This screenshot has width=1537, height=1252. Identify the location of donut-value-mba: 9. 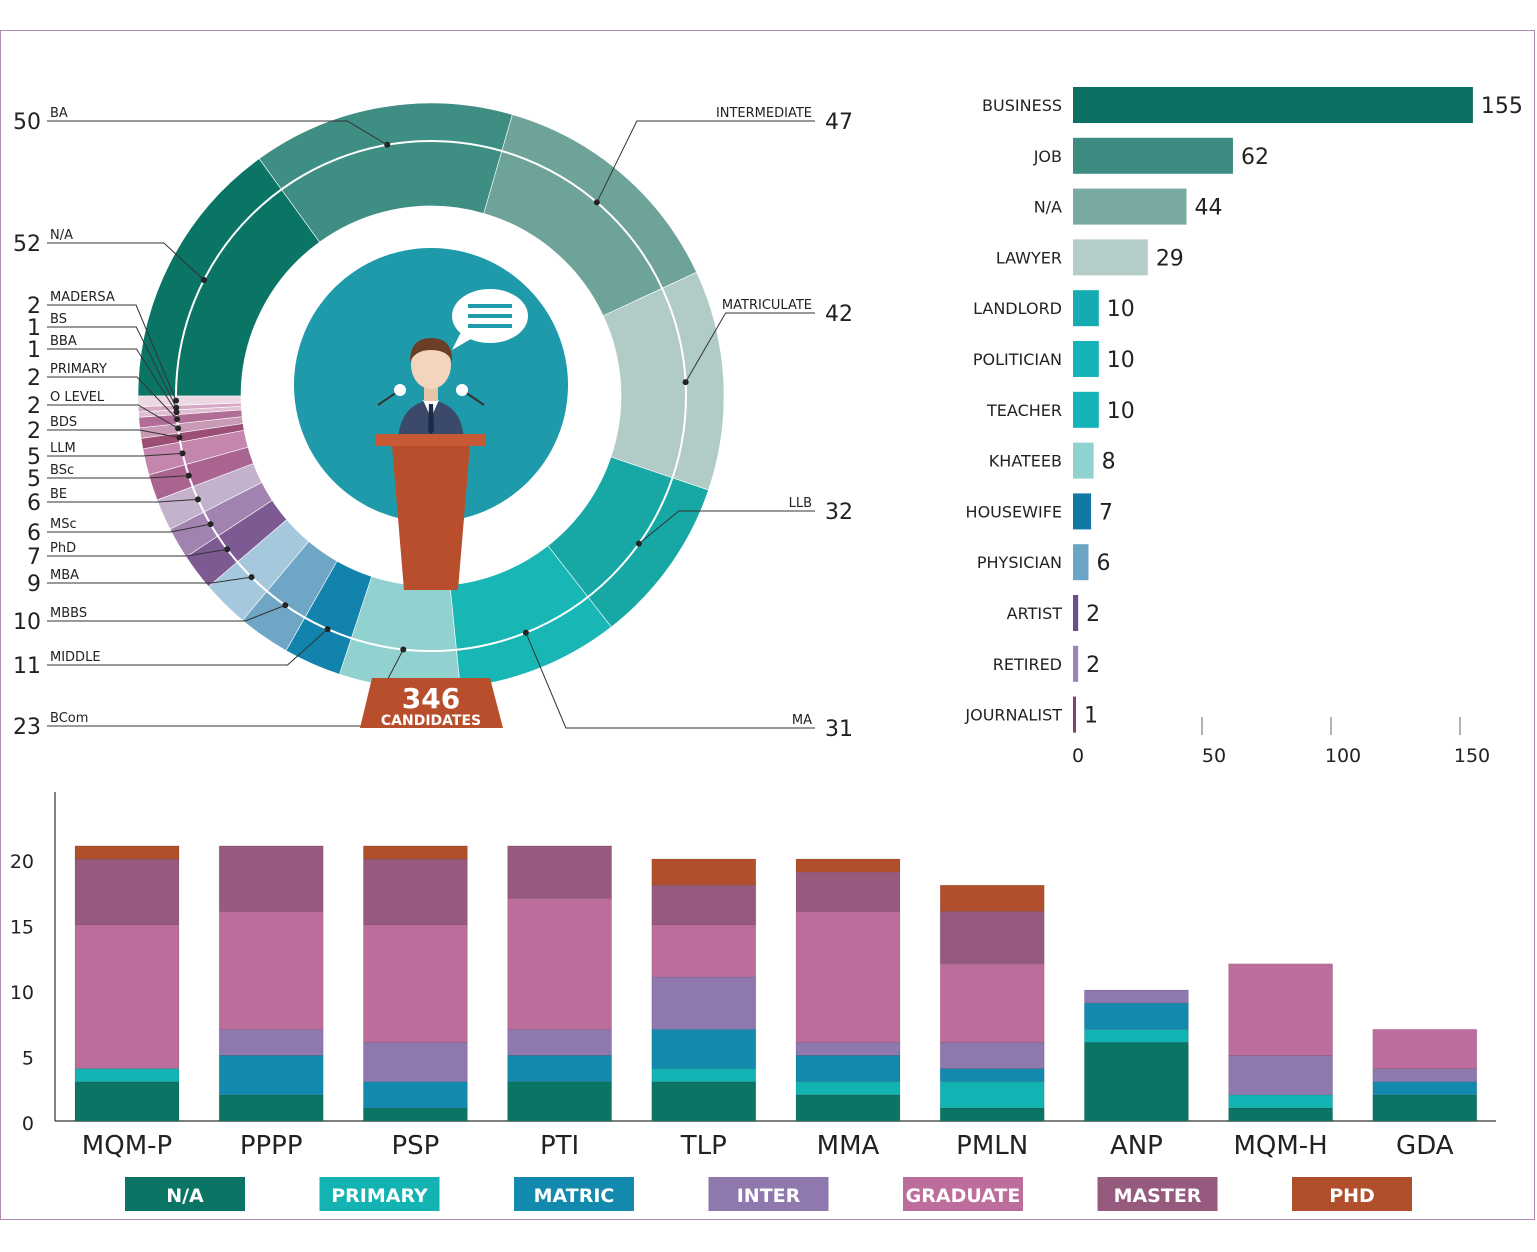
(34, 584).